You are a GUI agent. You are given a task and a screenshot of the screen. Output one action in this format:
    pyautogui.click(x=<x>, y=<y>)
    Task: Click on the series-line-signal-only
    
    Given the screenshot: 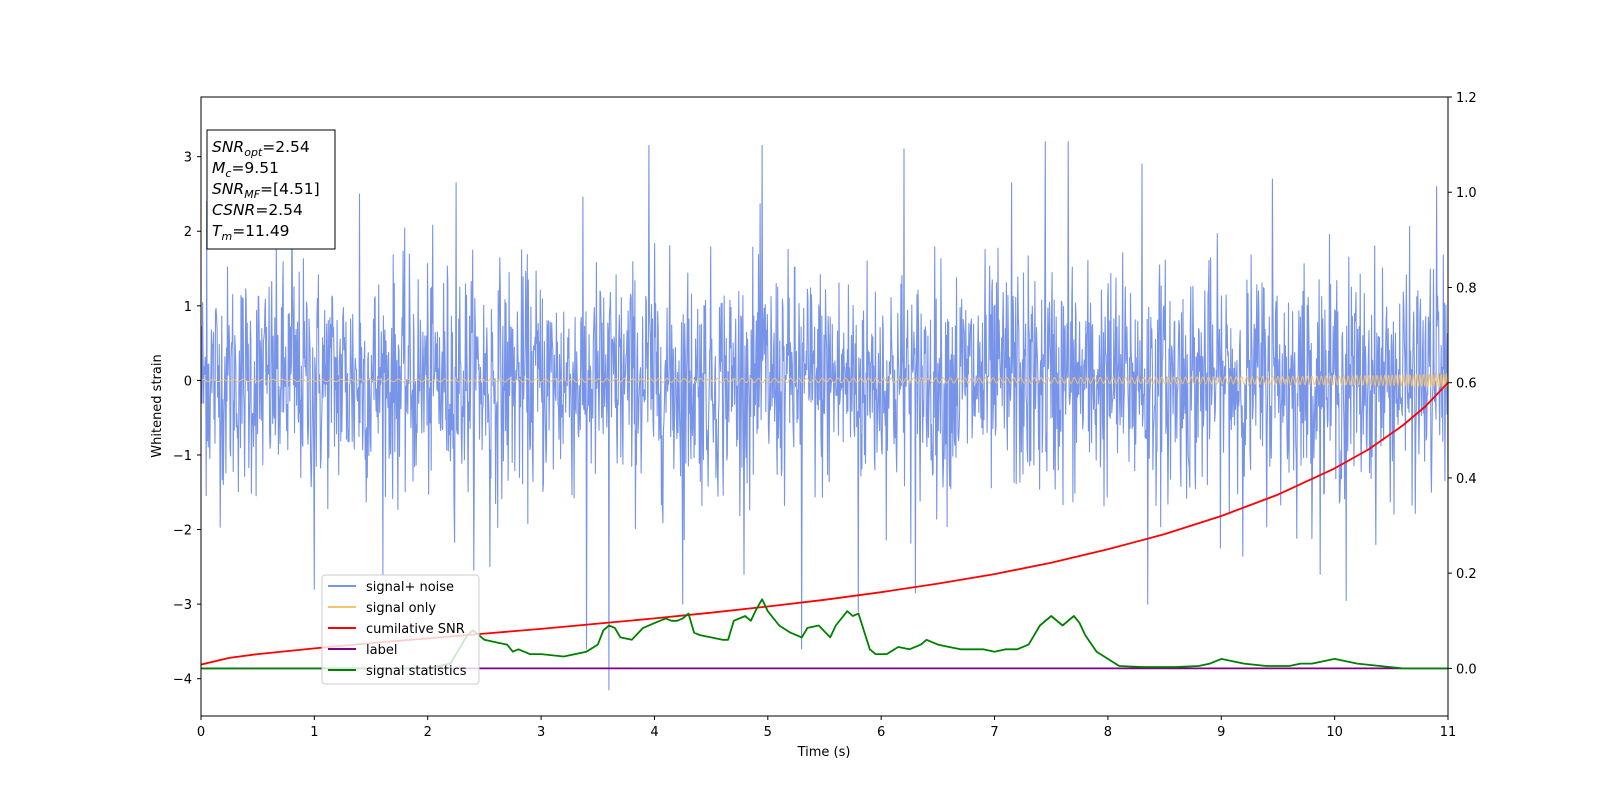 What is the action you would take?
    pyautogui.click(x=824, y=380)
    